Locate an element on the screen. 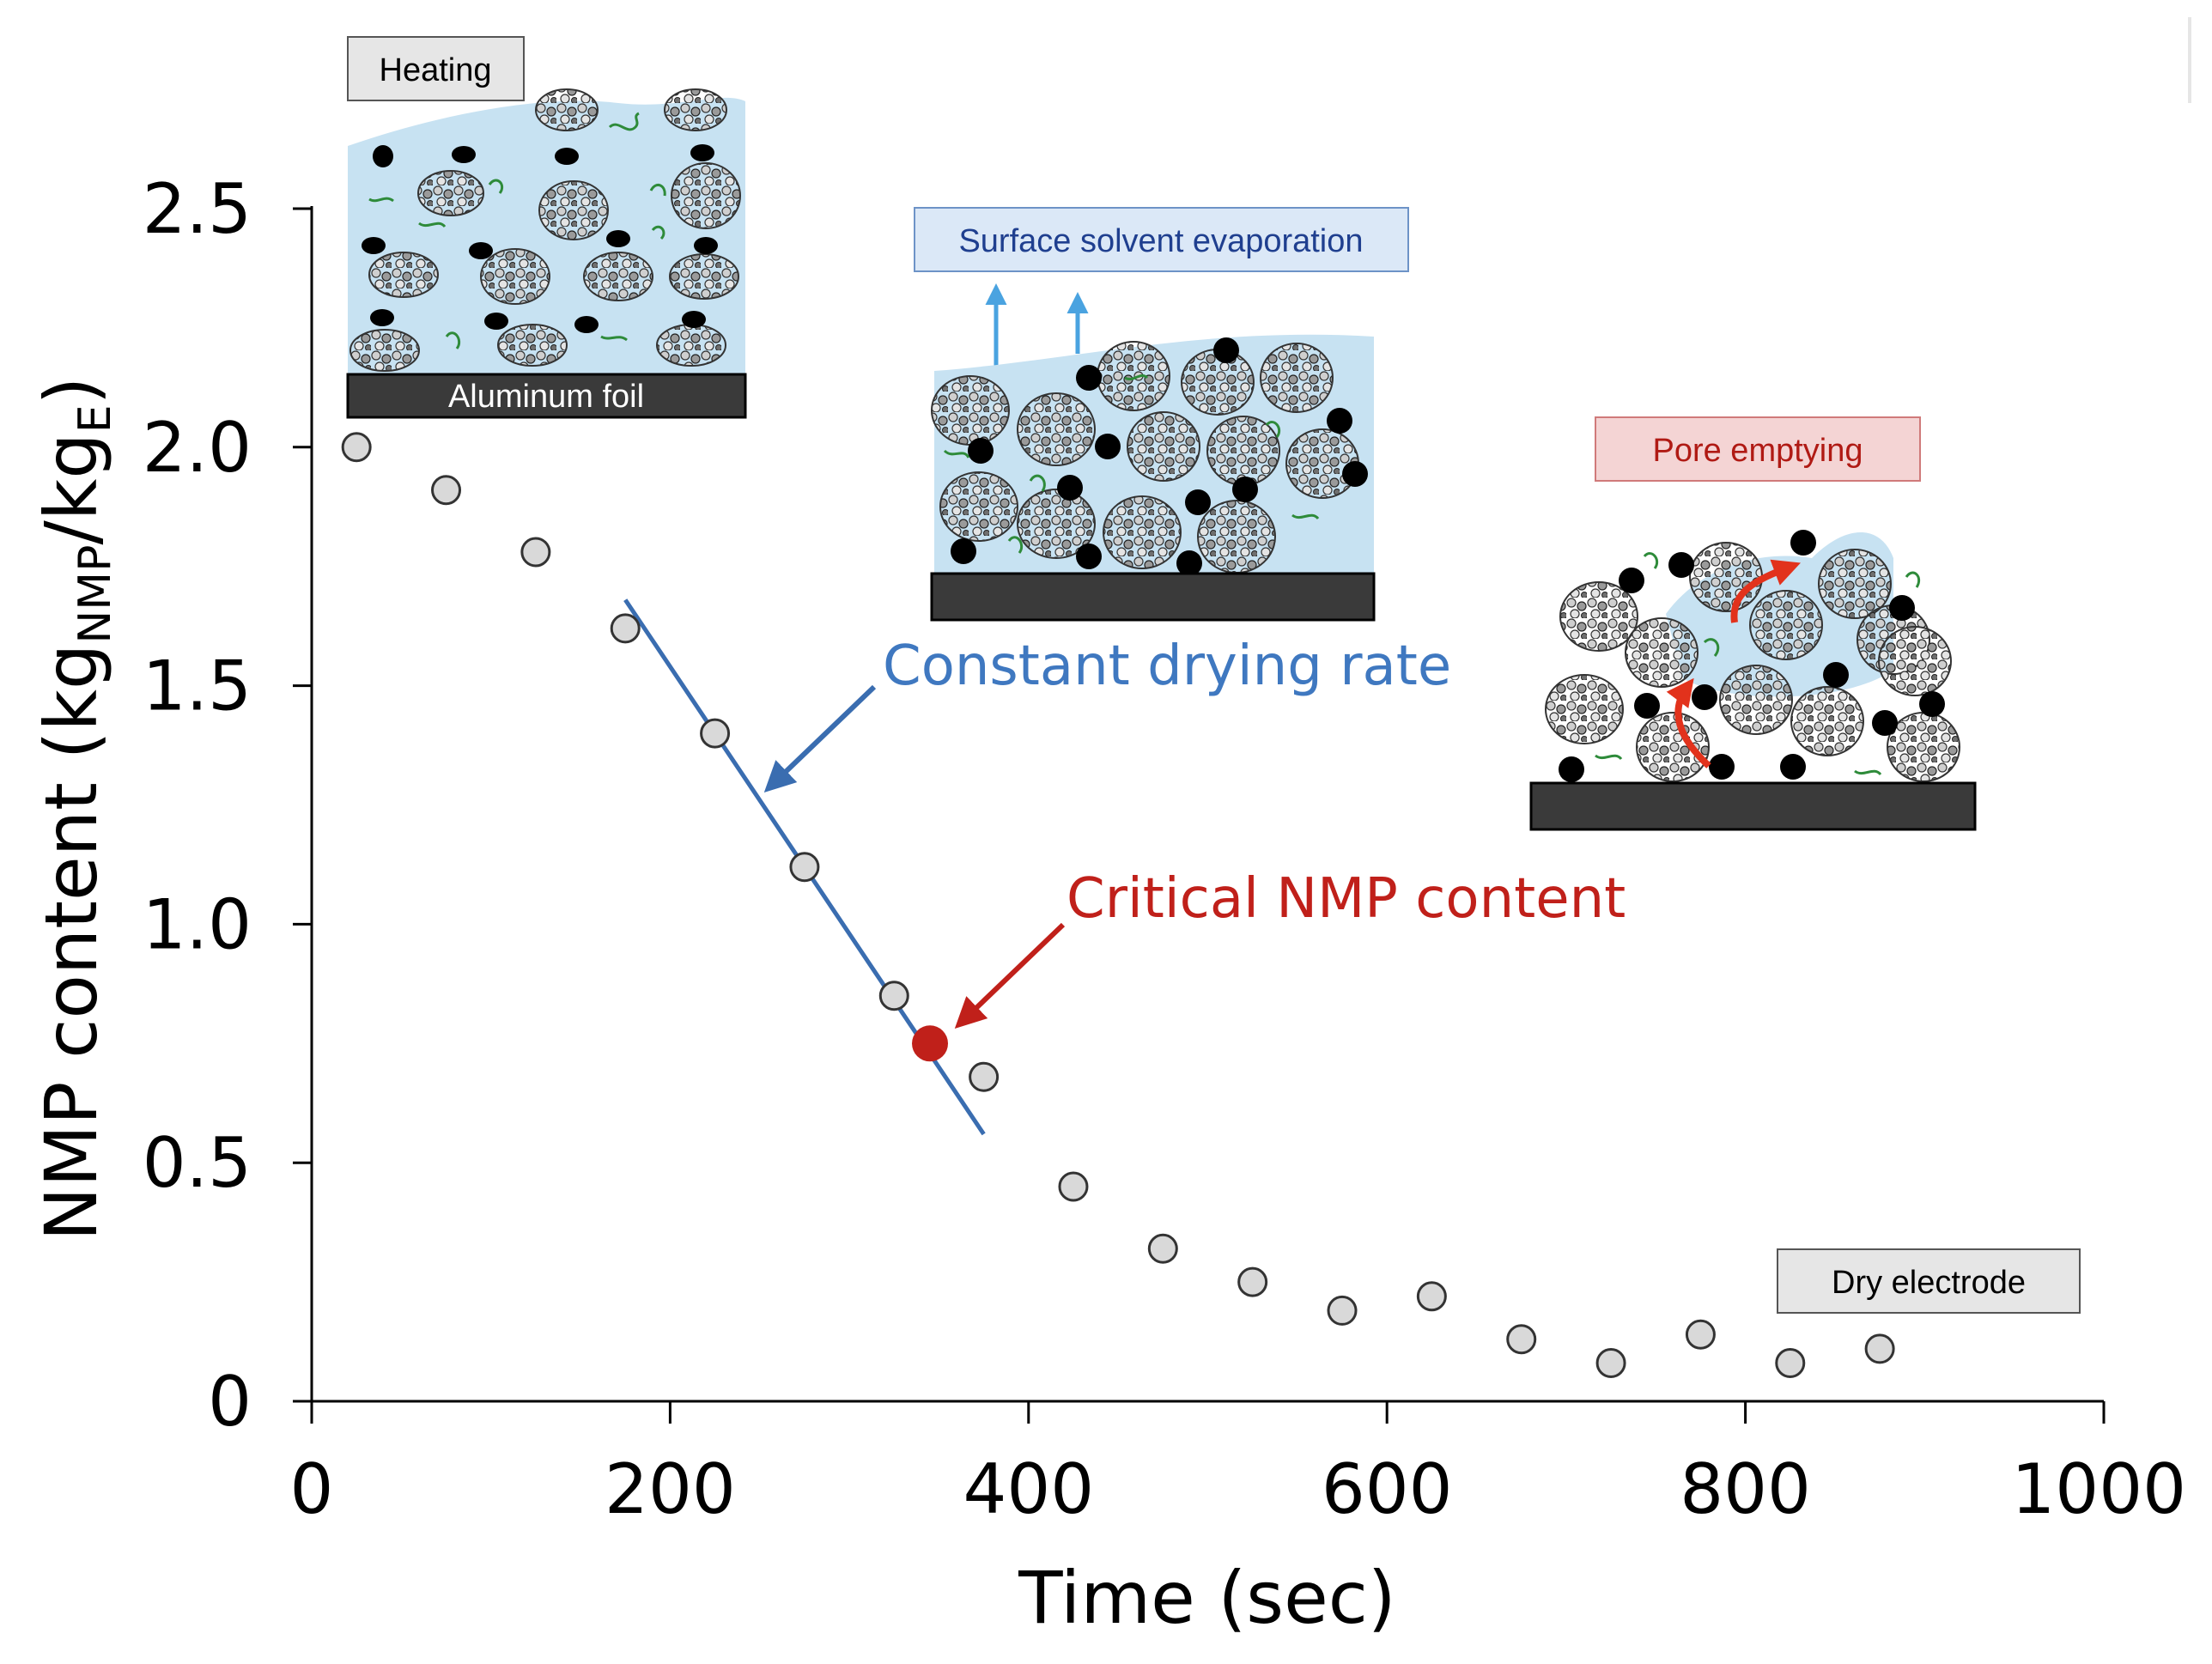  evaporation-label-box is located at coordinates (1161, 239).